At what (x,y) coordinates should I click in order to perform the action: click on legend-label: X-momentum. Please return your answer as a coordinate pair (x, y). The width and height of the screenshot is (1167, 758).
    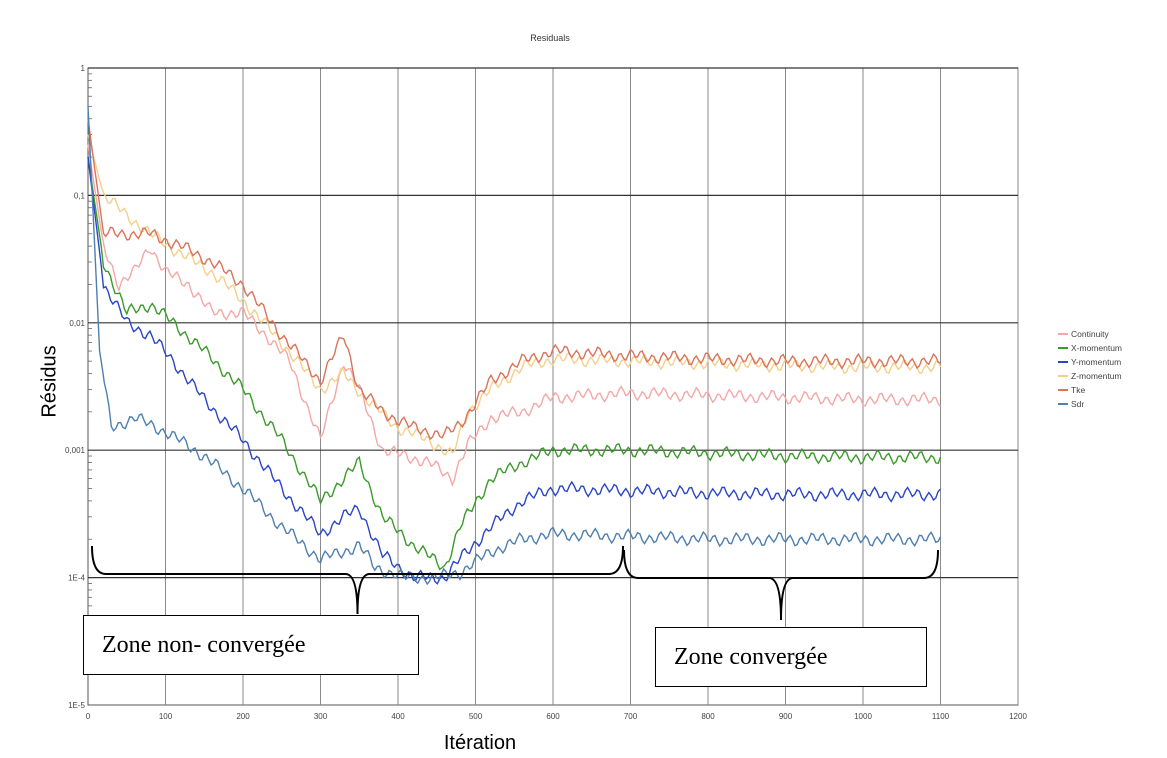
    Looking at the image, I should click on (1097, 348).